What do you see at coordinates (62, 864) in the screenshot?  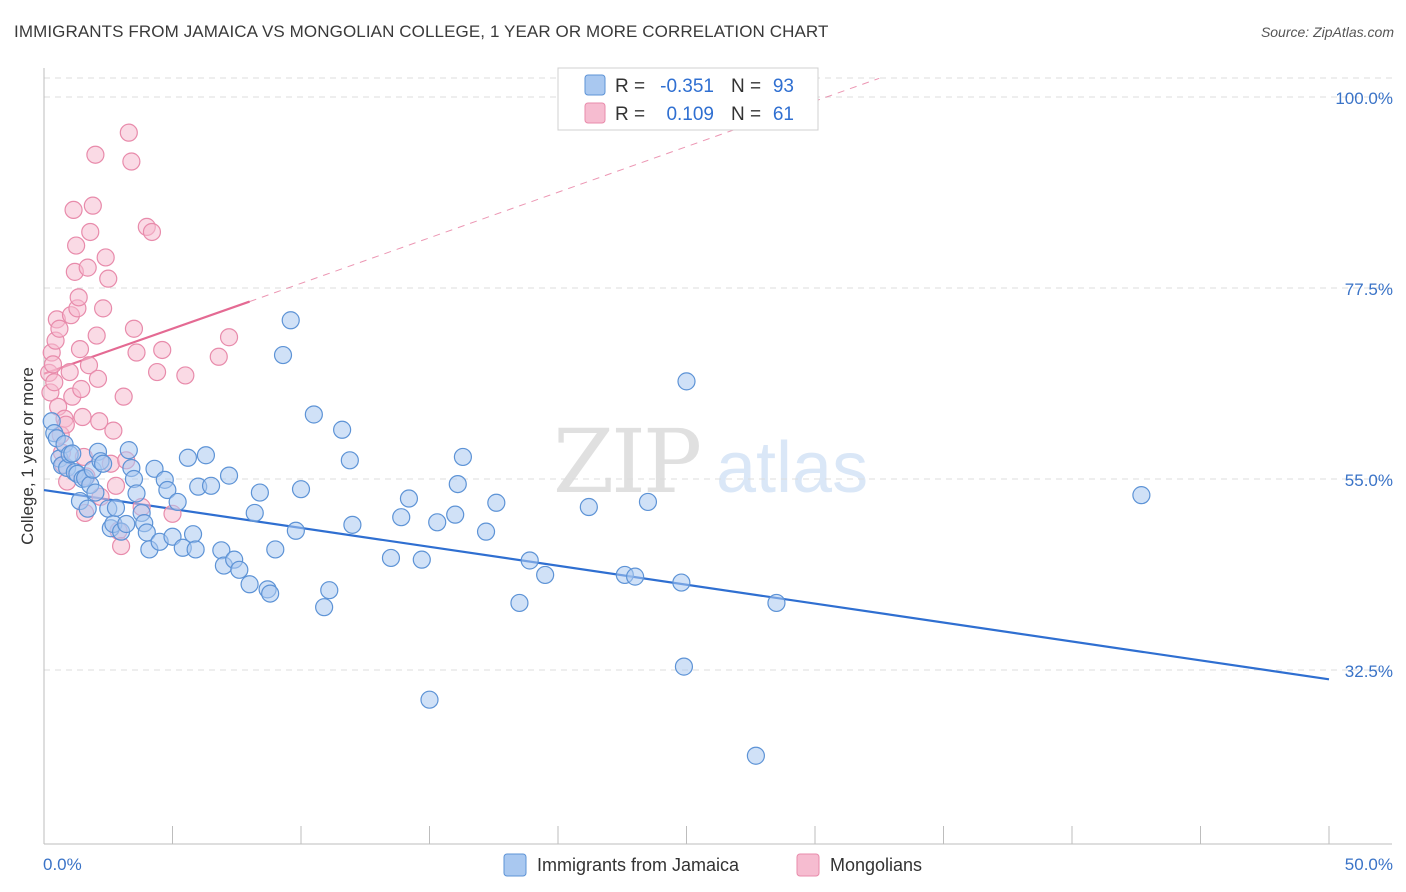 I see `x-tick-label-min: 0.0%` at bounding box center [62, 864].